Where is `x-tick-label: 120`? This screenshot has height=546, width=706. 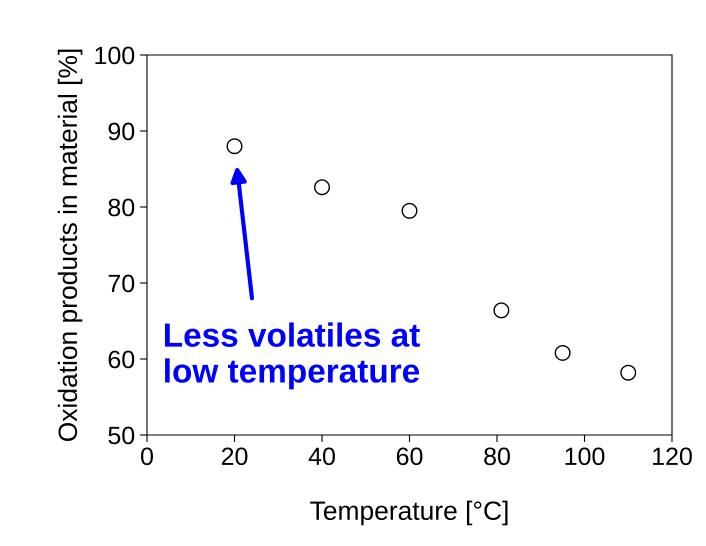
x-tick-label: 120 is located at coordinates (672, 456).